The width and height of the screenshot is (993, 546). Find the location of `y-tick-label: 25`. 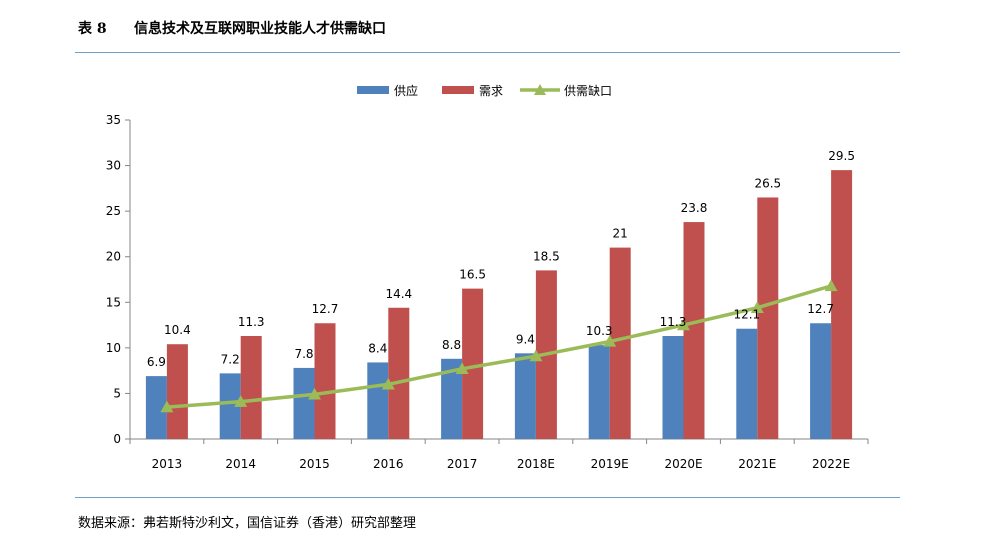

y-tick-label: 25 is located at coordinates (113, 211).